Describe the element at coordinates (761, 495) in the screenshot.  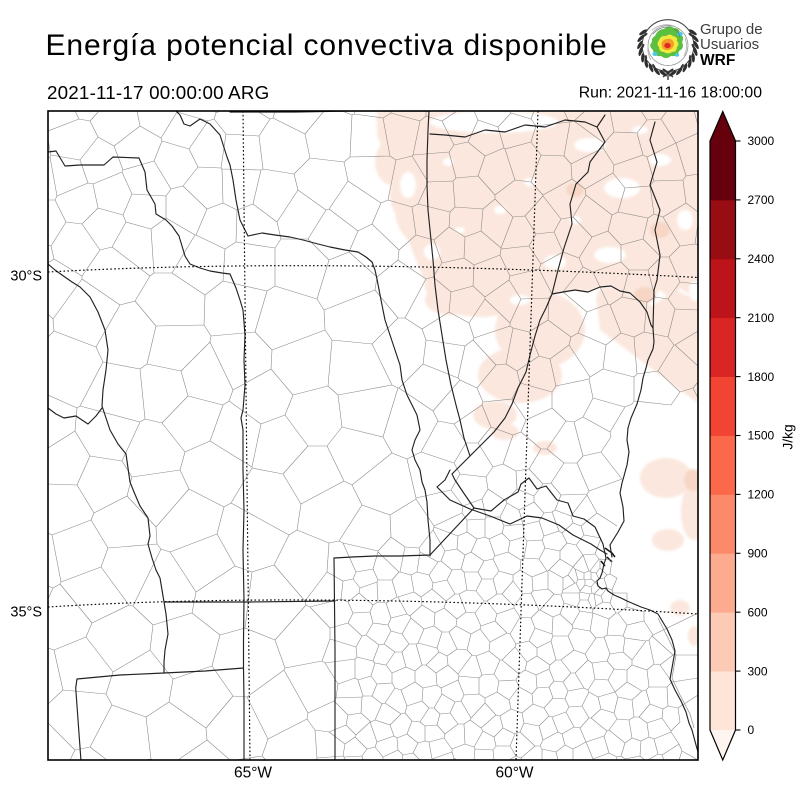
I see `svg-text: 1200` at that location.